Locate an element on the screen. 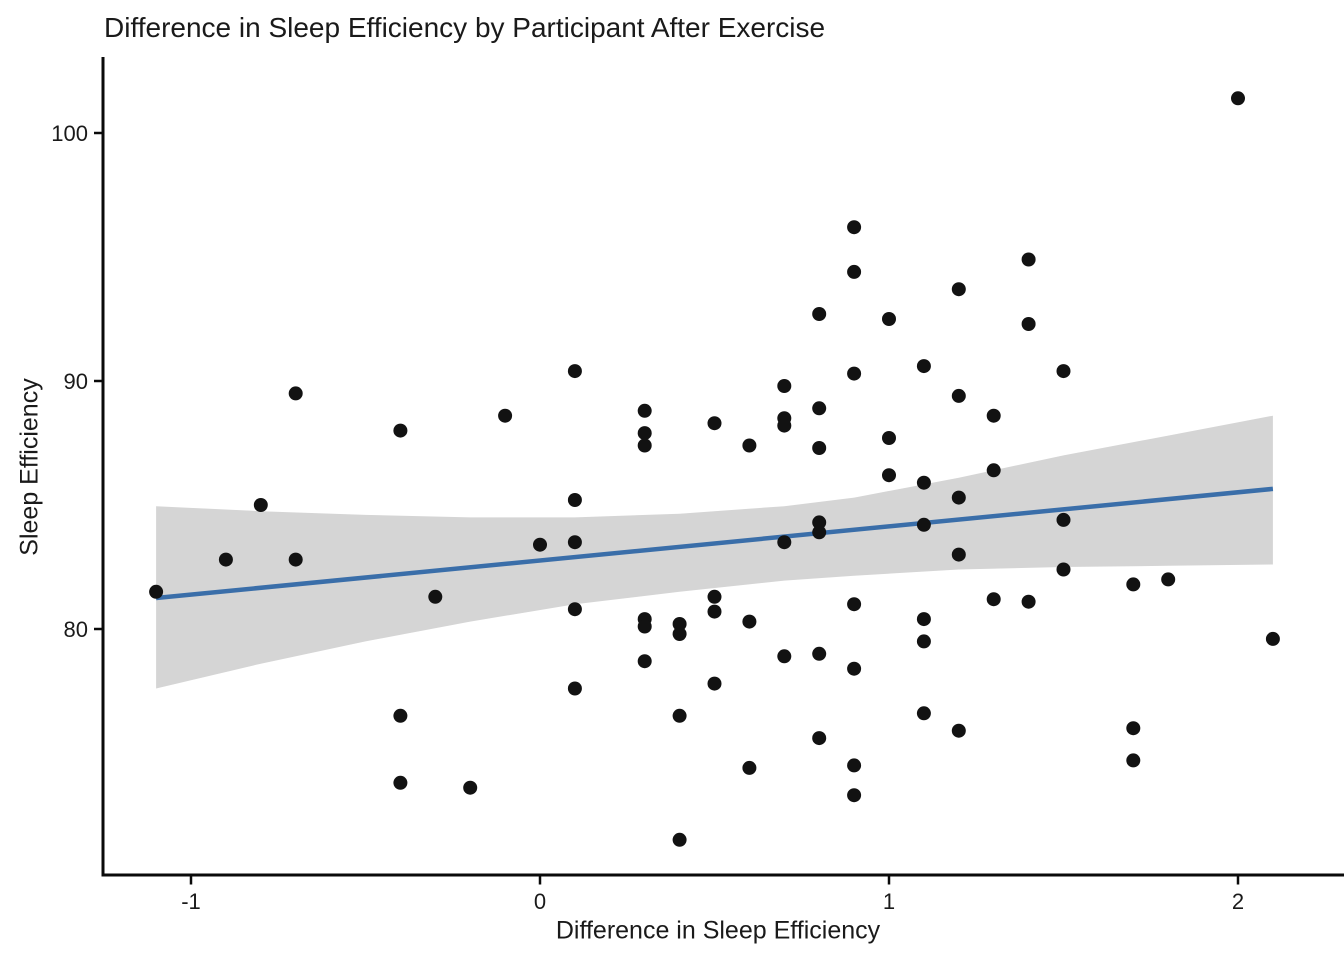  y-tick-label: 80 is located at coordinates (76, 629).